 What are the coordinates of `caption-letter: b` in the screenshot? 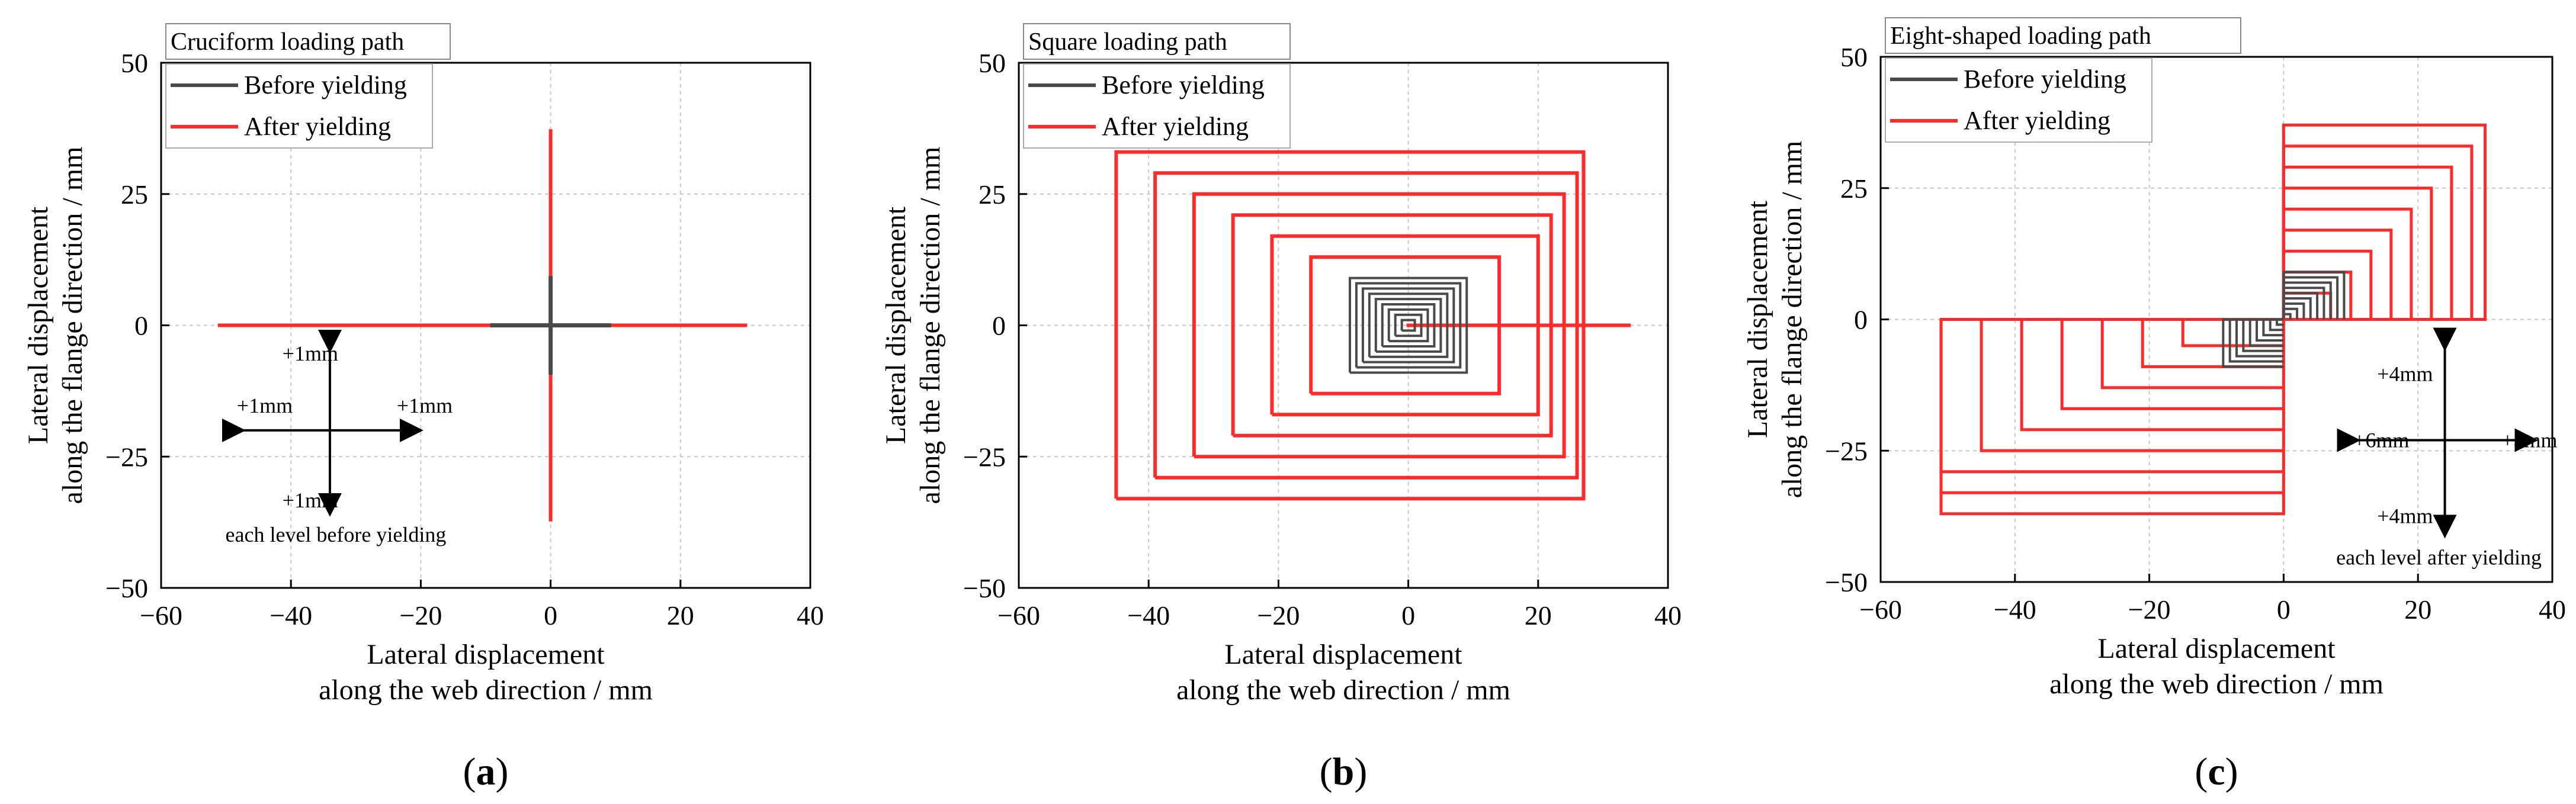 It's located at (1344, 771).